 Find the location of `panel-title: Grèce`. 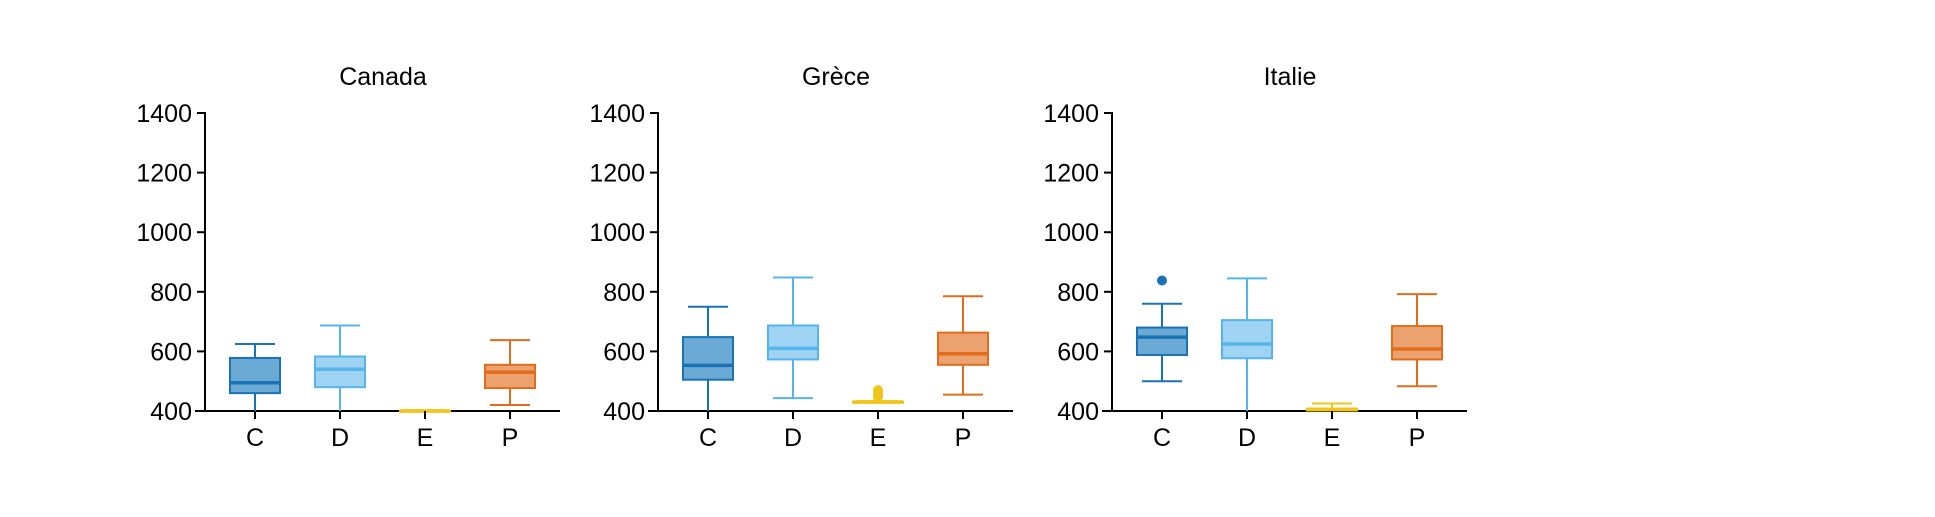

panel-title: Grèce is located at coordinates (836, 77).